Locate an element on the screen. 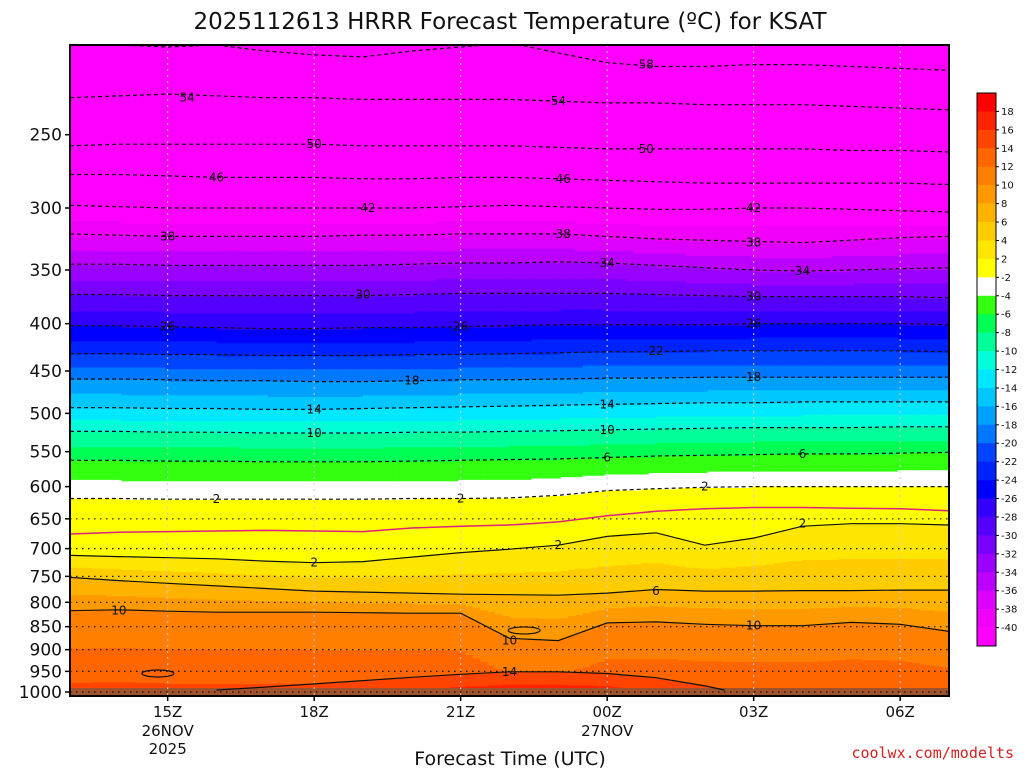  x-tick-label: 18Z is located at coordinates (313, 712).